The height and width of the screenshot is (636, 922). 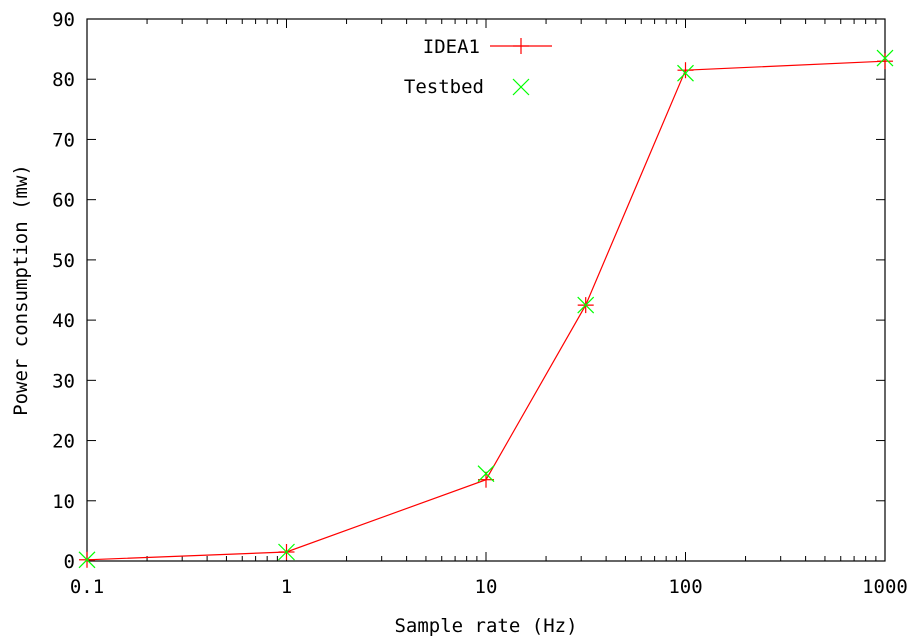 I want to click on y-tick-label: 40, so click(x=63, y=321).